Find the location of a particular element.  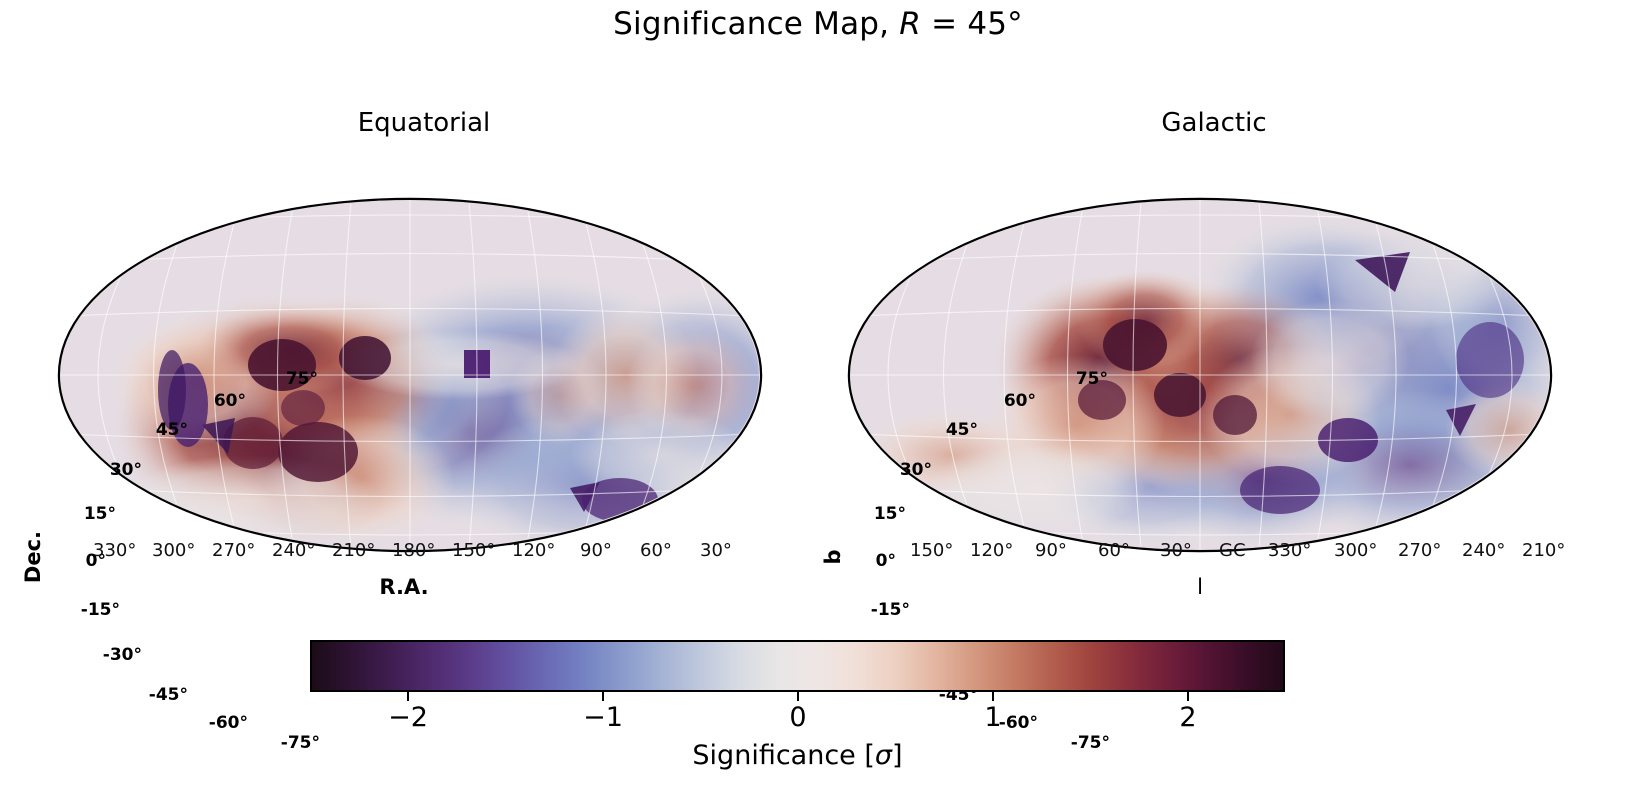

panel-title-galactic: Galactic is located at coordinates (1214, 123).